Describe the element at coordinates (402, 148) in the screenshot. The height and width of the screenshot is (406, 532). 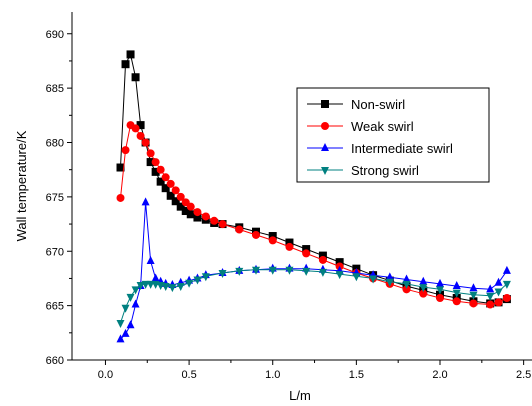
I see `legend-label-intermediate-swirl: Intermediate swirl` at that location.